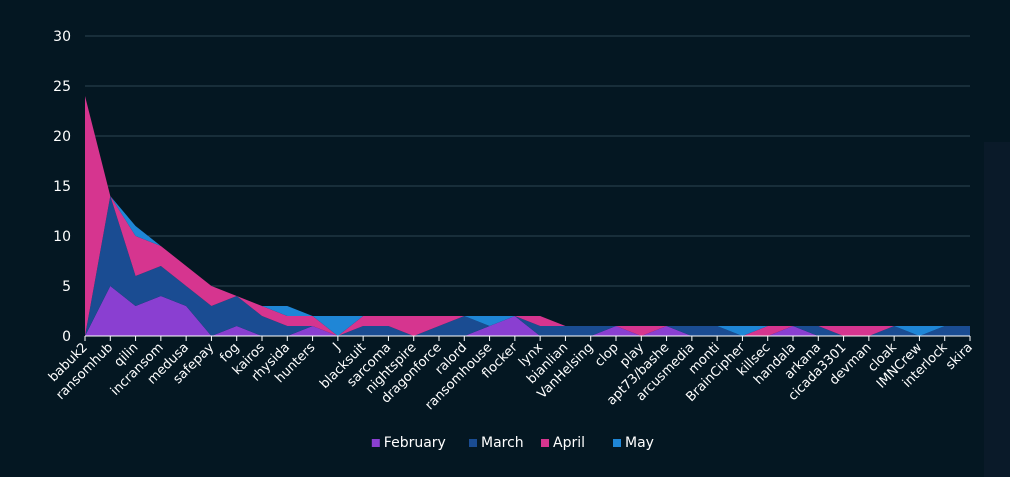 Image resolution: width=1010 pixels, height=477 pixels. Describe the element at coordinates (959, 356) in the screenshot. I see `x-tick-label: skira` at that location.